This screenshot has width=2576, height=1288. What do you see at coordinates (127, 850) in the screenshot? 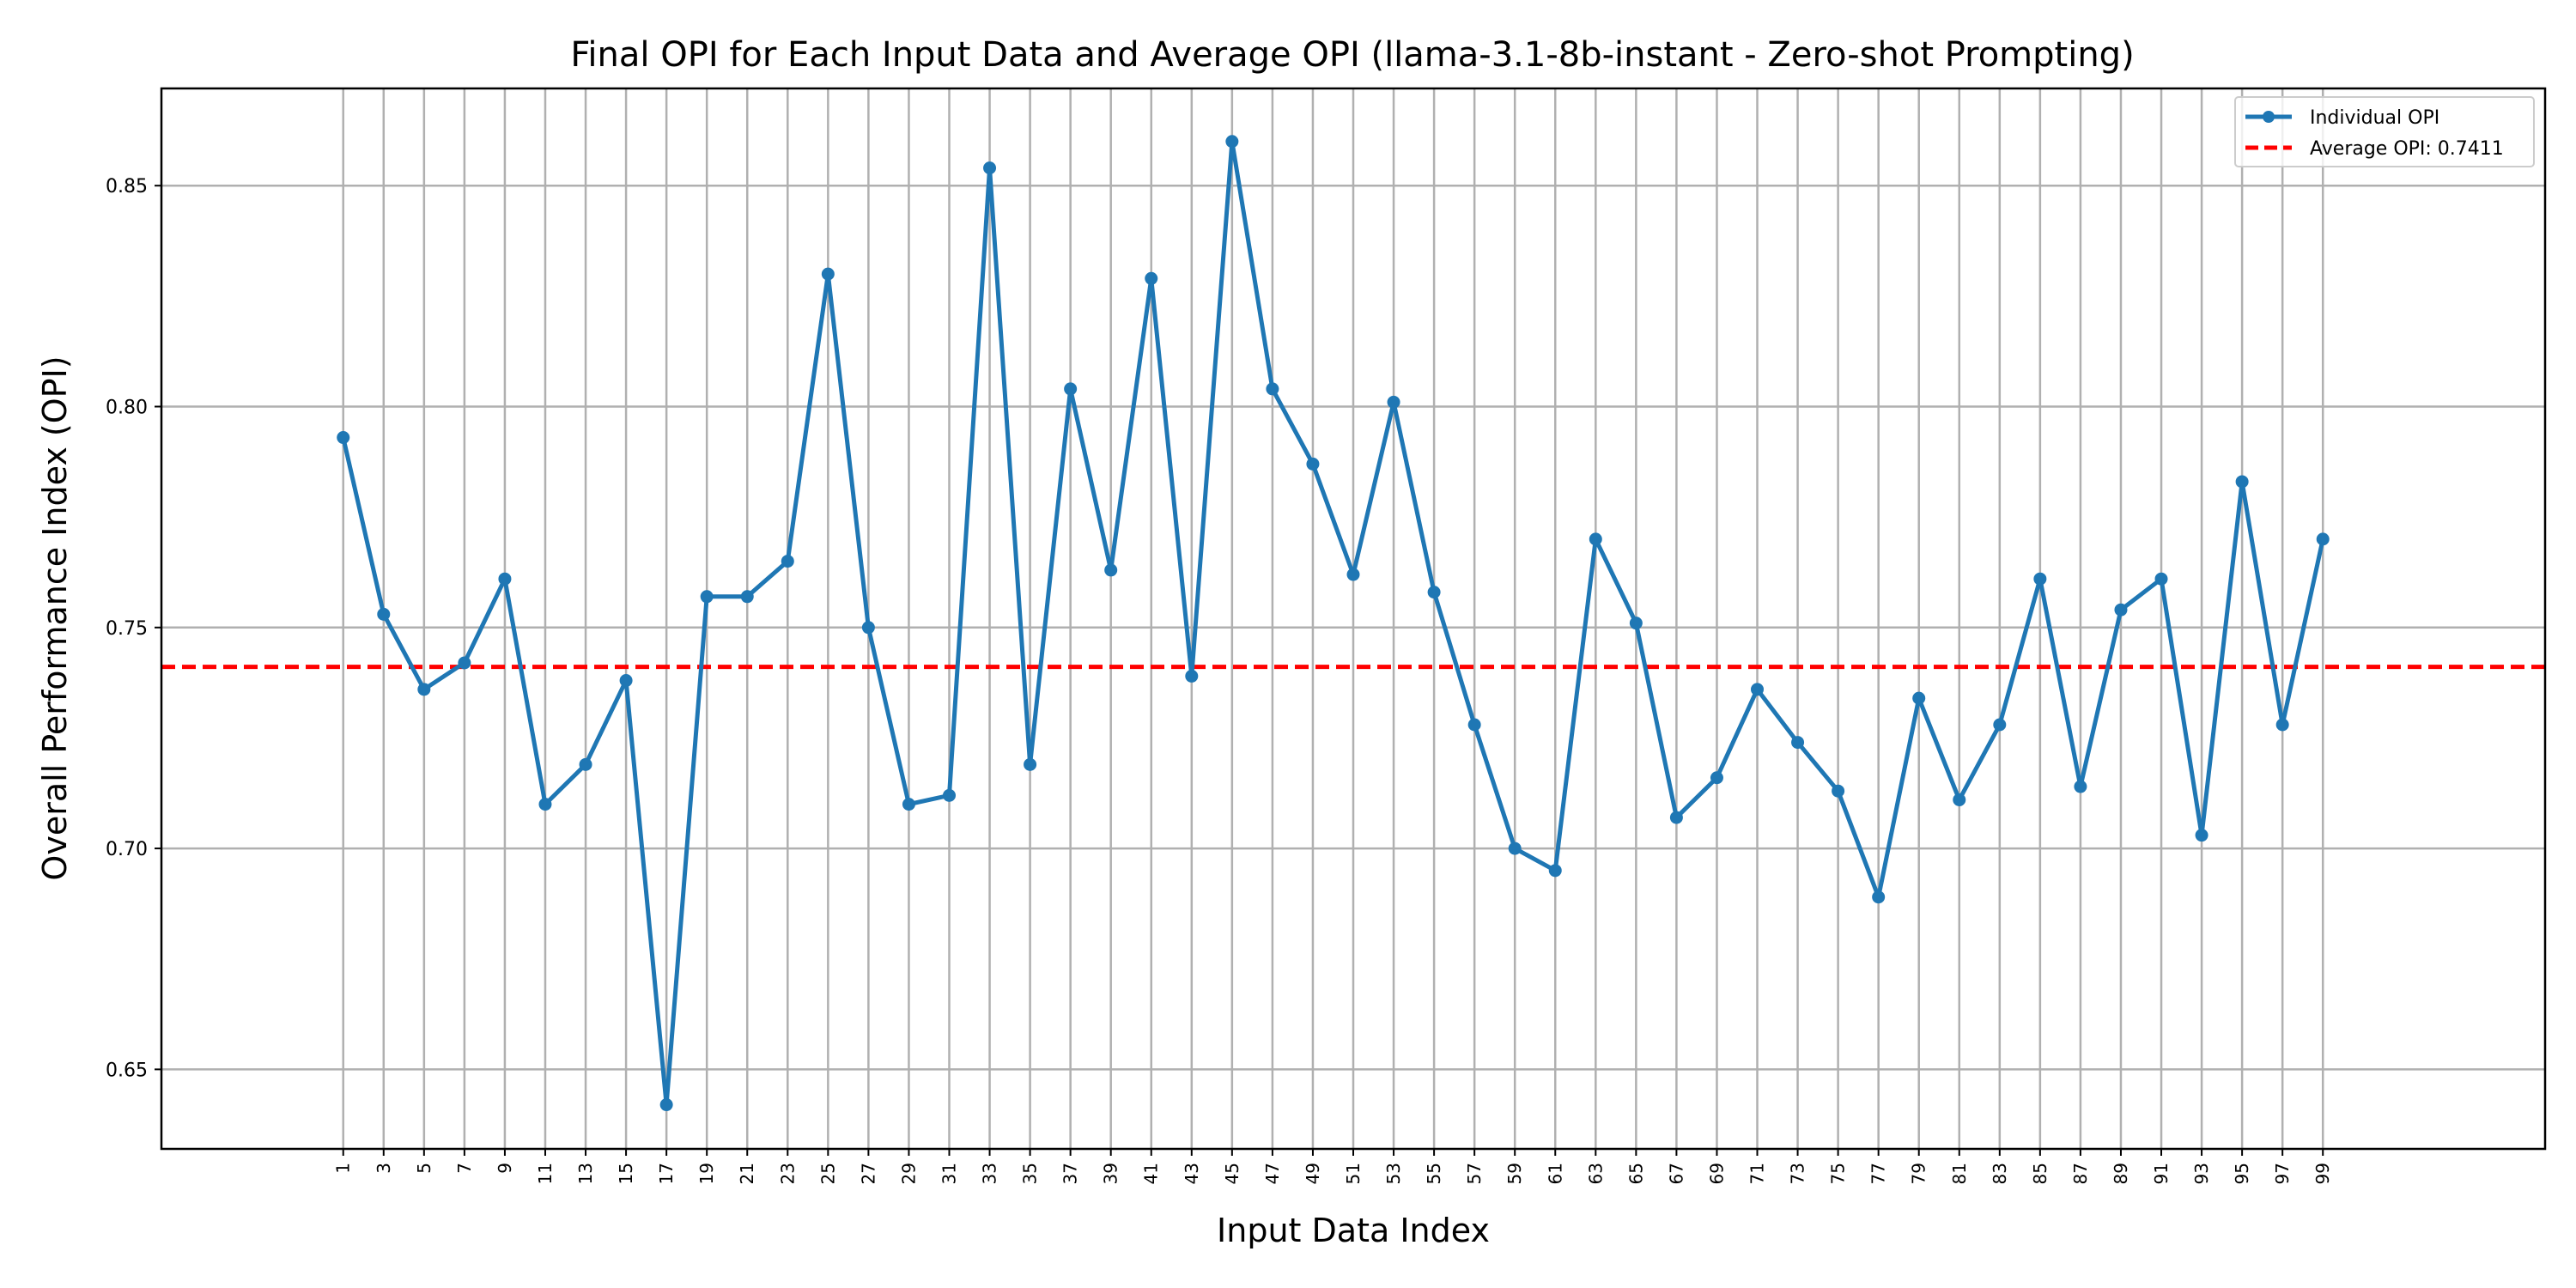
I see `y-tick-label: 0.70` at bounding box center [127, 850].